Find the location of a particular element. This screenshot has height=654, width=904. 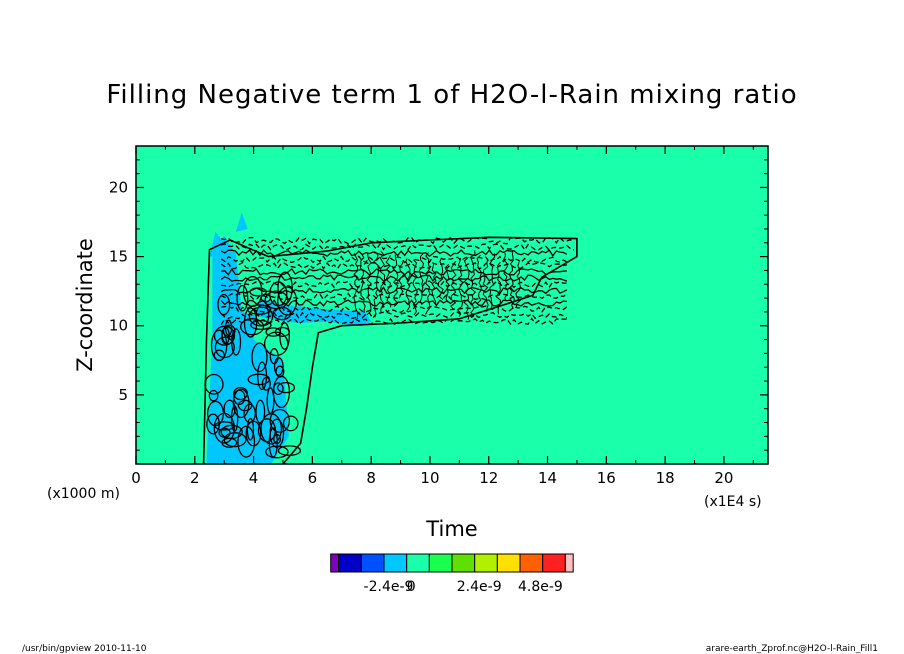

colorbar-tick-label: 2.4e-9 is located at coordinates (479, 587).